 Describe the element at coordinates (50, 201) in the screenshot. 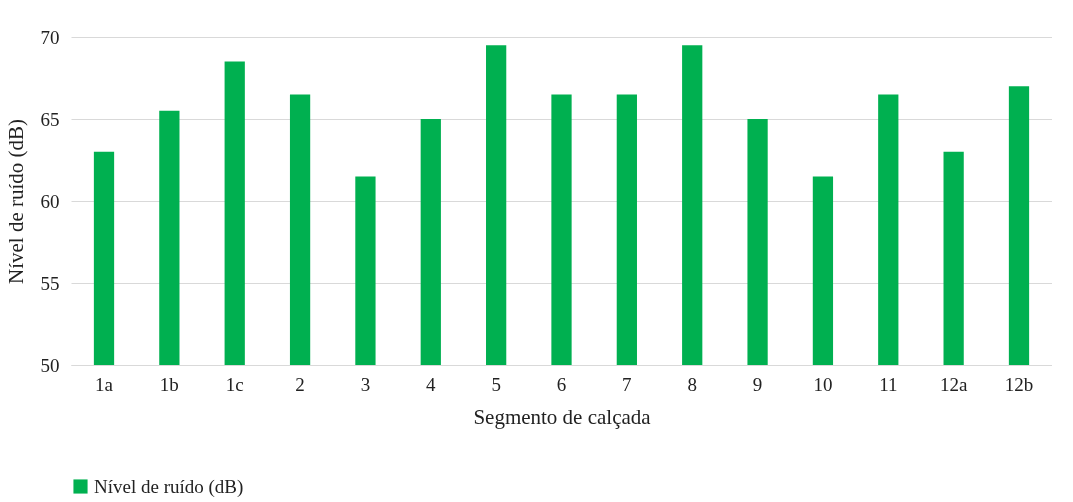

I see `y-tick-label: 60` at that location.